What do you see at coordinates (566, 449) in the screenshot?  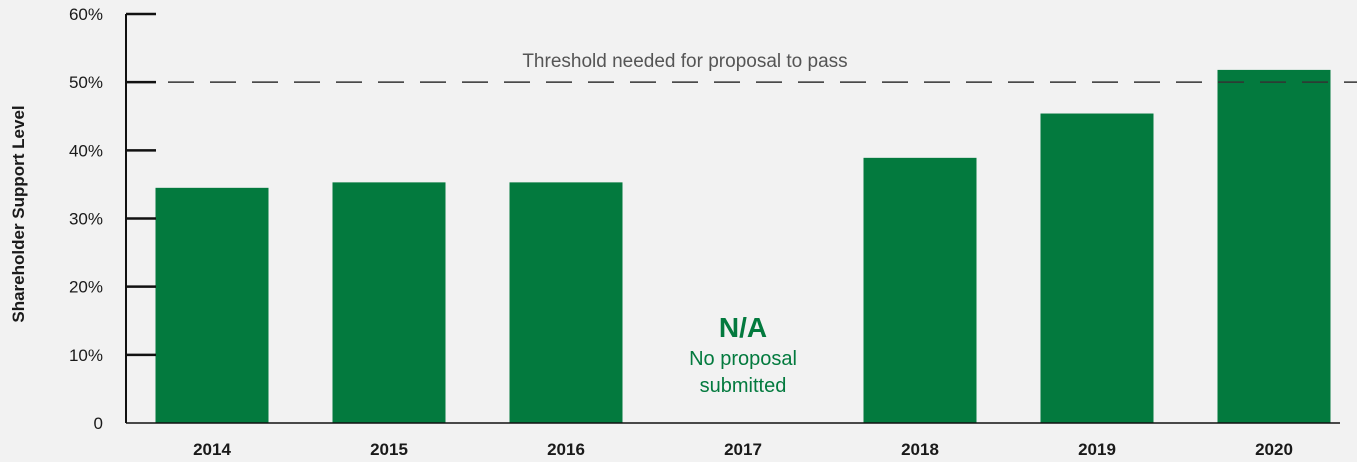 I see `x-tick-label: 2016` at bounding box center [566, 449].